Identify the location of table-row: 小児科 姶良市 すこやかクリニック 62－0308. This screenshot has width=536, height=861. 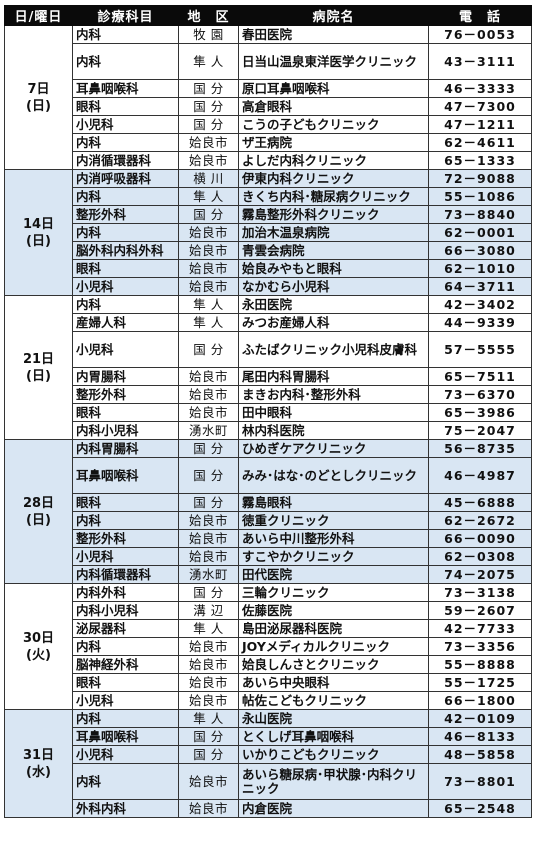
(268, 556).